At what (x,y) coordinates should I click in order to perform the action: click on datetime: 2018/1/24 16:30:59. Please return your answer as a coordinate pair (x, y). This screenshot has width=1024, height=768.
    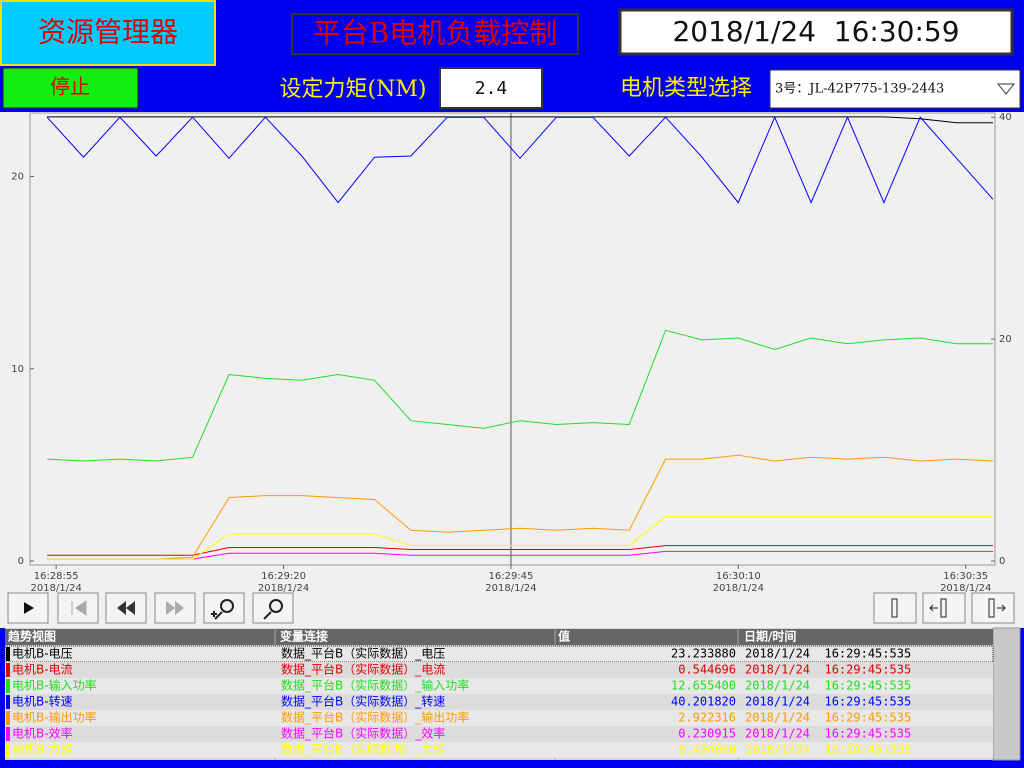
    Looking at the image, I should click on (815, 31).